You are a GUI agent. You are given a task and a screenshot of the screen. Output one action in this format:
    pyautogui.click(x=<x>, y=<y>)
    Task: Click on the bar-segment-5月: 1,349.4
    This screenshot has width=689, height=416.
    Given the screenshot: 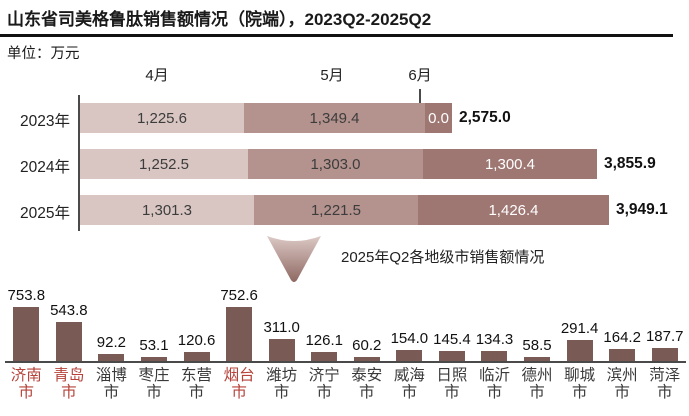 What is the action you would take?
    pyautogui.click(x=334, y=118)
    